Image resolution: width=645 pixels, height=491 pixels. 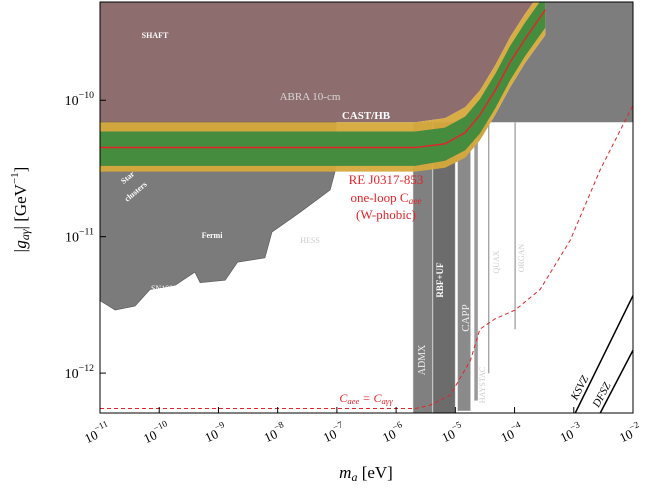 What do you see at coordinates (379, 197) in the screenshot?
I see `annotation-part: one-loop C` at bounding box center [379, 197].